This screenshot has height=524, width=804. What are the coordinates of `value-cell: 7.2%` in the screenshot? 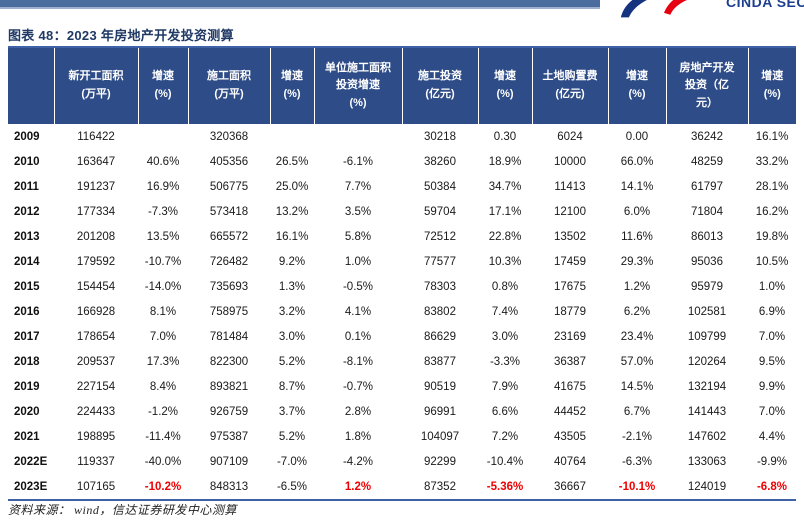 It's located at (505, 436).